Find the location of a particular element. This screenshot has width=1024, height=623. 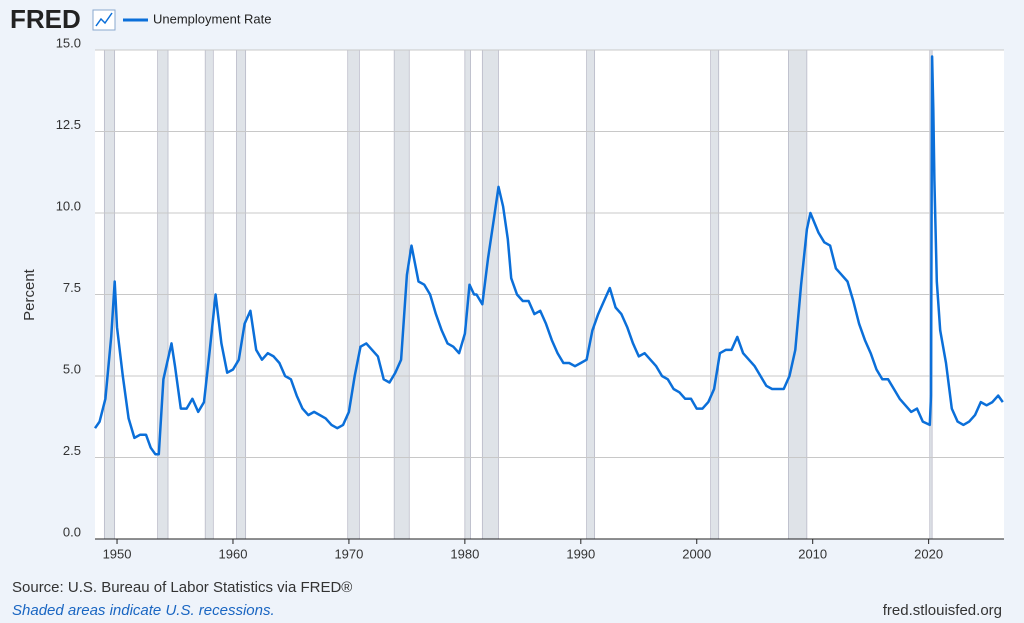

y-tick-label: 2.5 is located at coordinates (72, 450).